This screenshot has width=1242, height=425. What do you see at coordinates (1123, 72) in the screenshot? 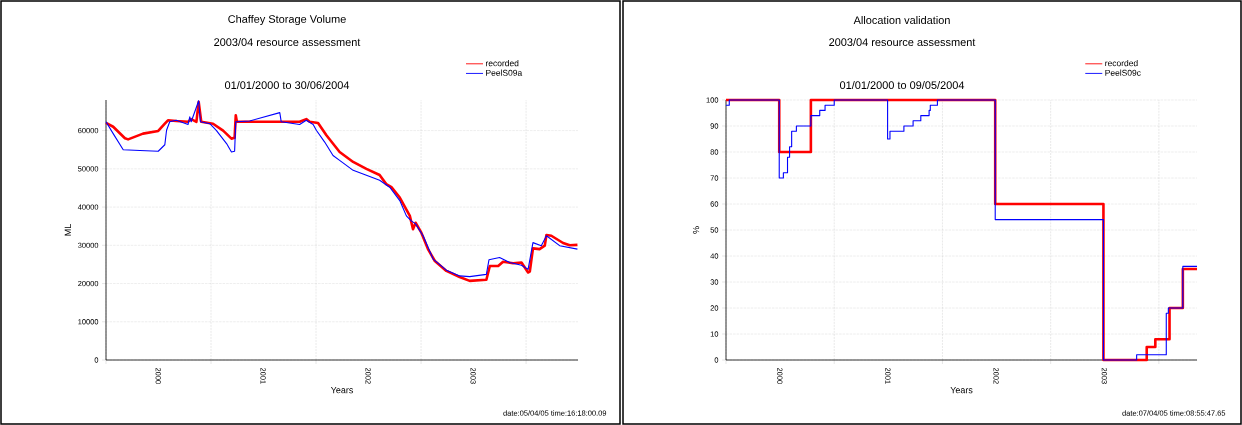
I see `legend-label: PeelS09c` at bounding box center [1123, 72].